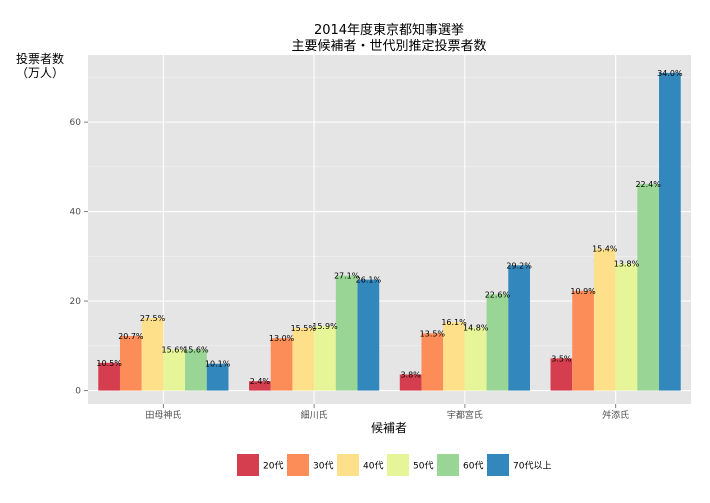  What do you see at coordinates (627, 264) in the screenshot?
I see `data-label: 13.8%` at bounding box center [627, 264].